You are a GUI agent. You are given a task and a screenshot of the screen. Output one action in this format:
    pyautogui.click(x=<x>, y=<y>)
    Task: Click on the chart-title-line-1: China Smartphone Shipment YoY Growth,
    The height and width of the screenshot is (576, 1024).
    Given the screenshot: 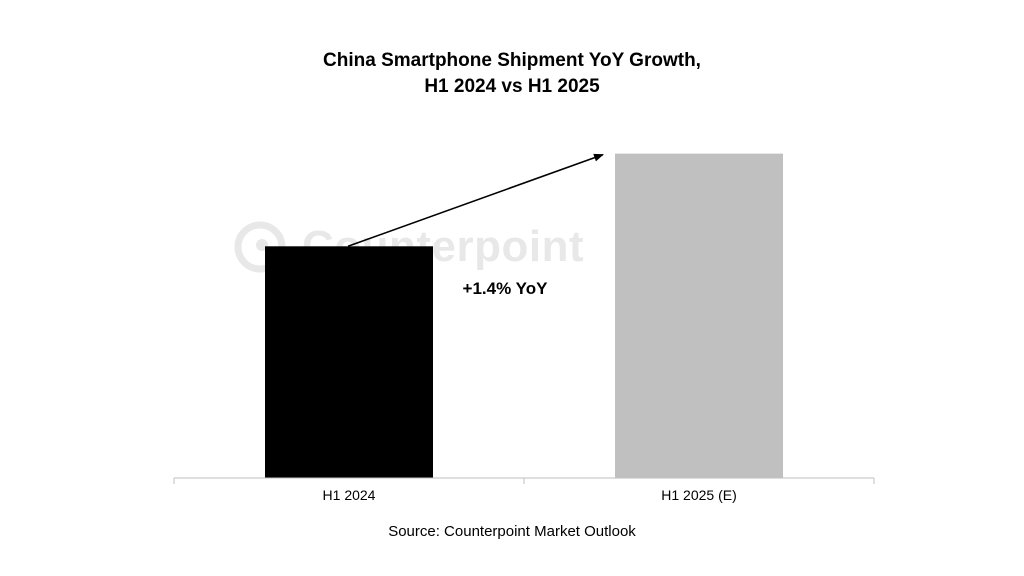 What is the action you would take?
    pyautogui.click(x=512, y=60)
    